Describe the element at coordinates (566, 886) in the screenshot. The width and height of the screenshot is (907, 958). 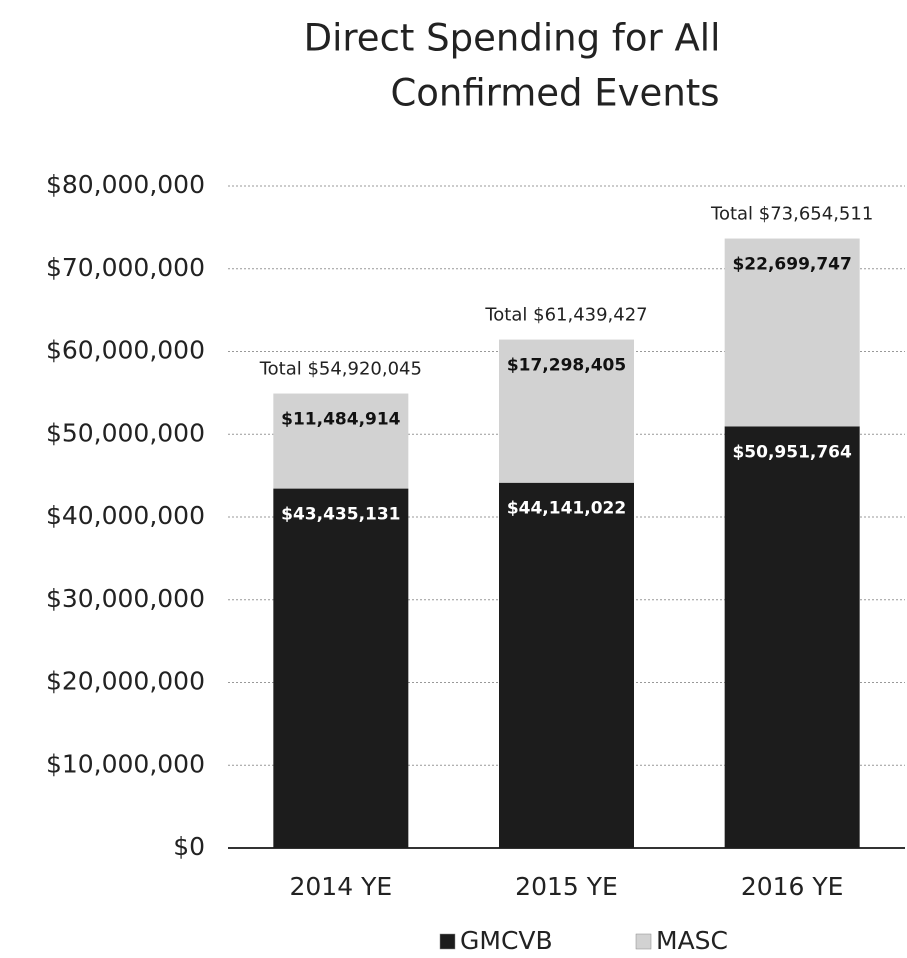
I see `x-tick-label: 2015 YE` at that location.